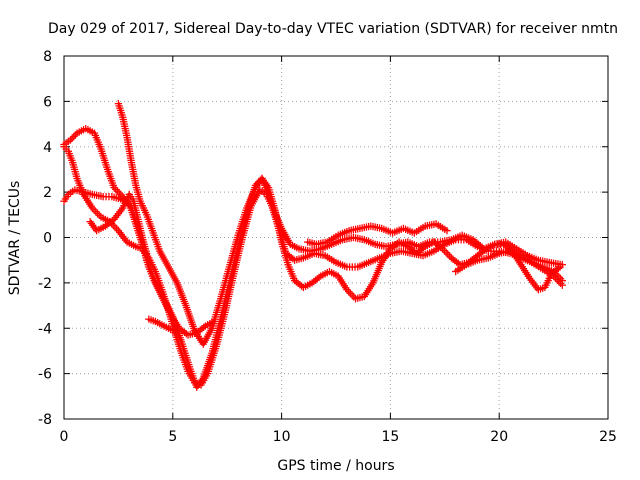  Describe the element at coordinates (172, 437) in the screenshot. I see `x-tick-label: 5` at that location.